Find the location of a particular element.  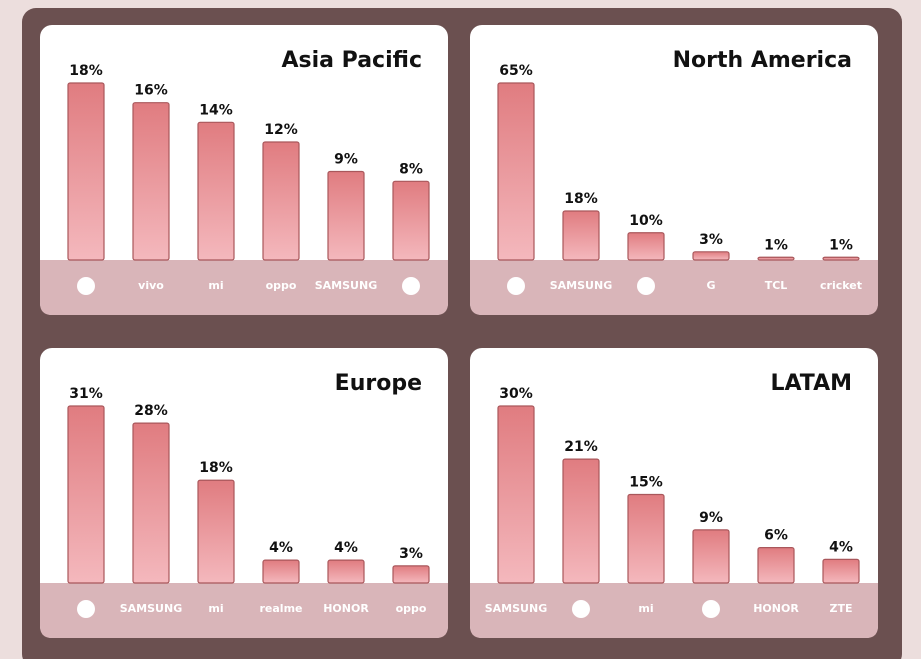

value-label: 65% is located at coordinates (516, 71).